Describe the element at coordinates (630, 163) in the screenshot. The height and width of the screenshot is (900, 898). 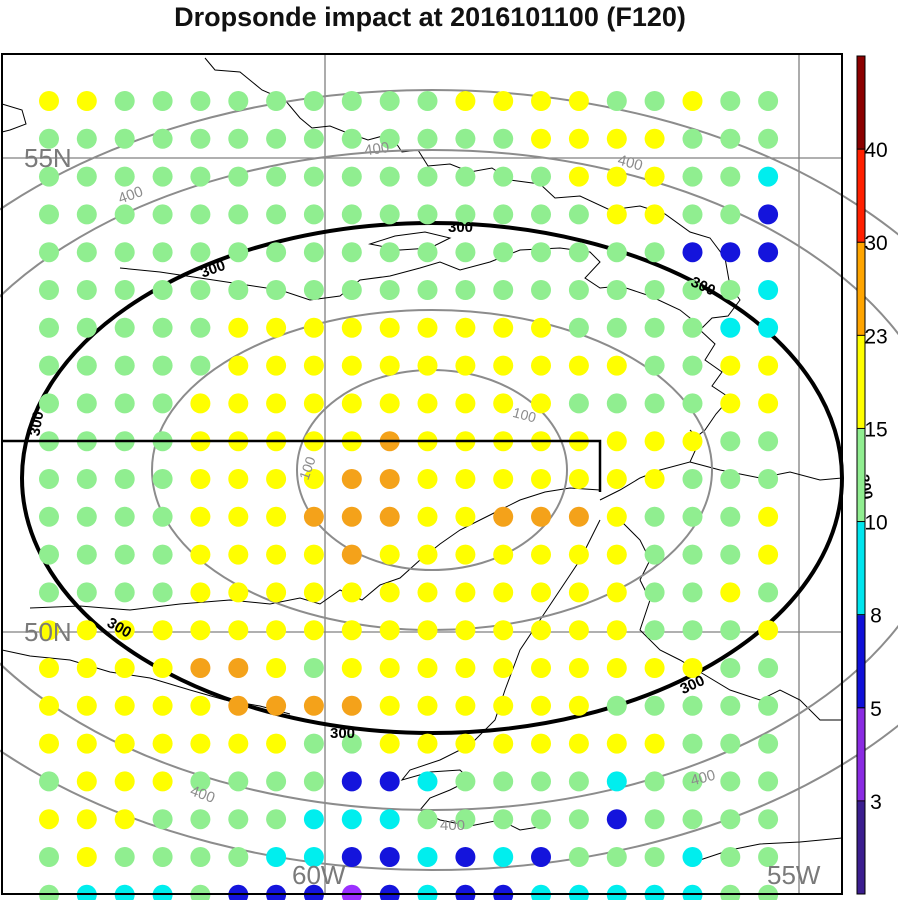
I see `contour-label-400-ne: 400` at that location.